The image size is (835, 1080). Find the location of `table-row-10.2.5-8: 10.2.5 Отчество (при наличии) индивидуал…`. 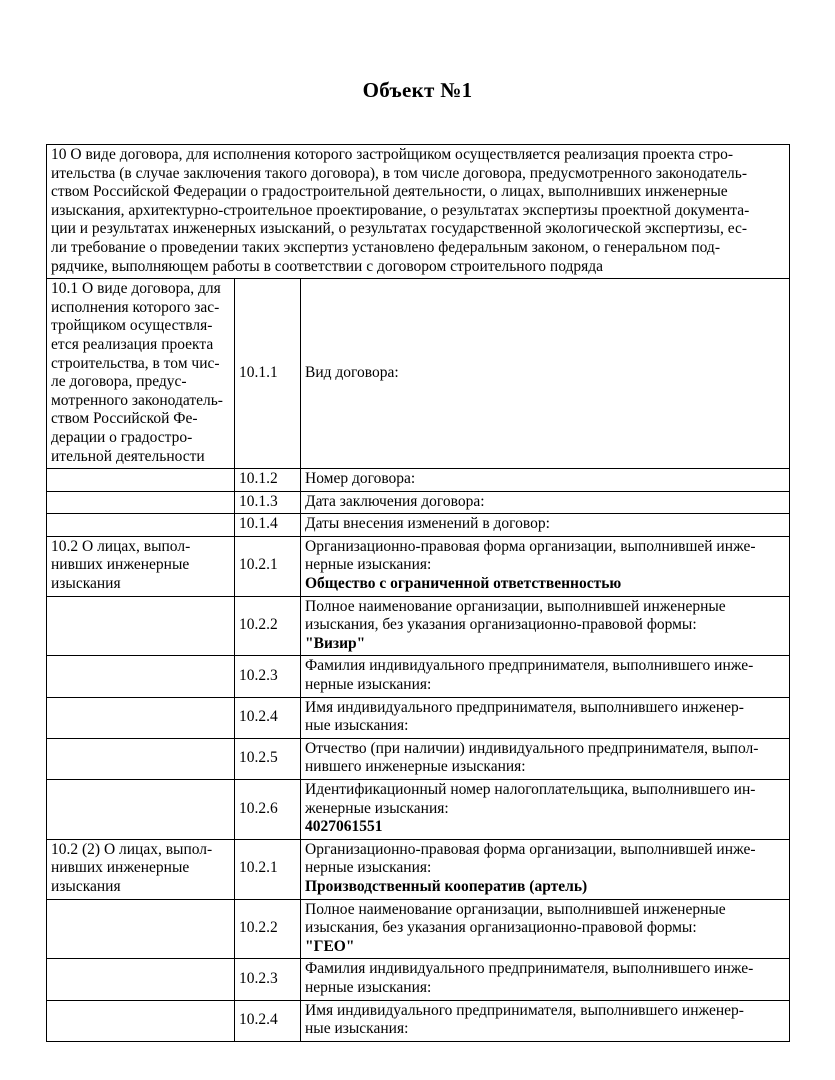

table-row-10.2.5-8: 10.2.5 Отчество (при наличии) индивидуал… is located at coordinates (418, 759).